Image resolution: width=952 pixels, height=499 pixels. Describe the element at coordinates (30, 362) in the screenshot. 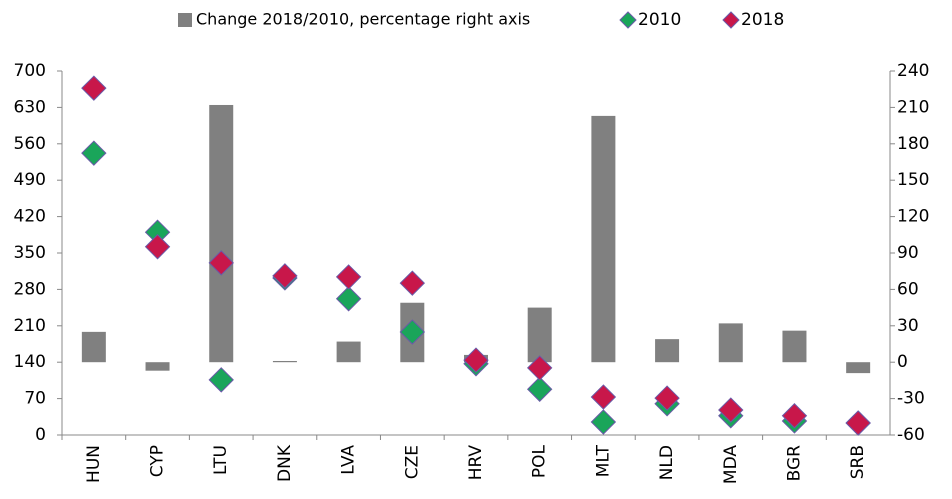

I see `y-tick-label: 140` at that location.